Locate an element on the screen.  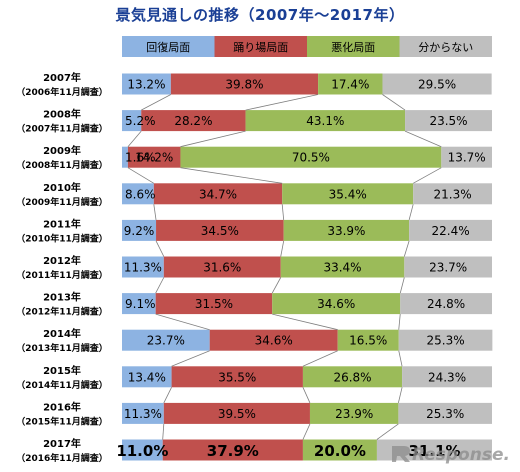
category-survey-label: （2014年11月調査） is located at coordinates (62, 385).